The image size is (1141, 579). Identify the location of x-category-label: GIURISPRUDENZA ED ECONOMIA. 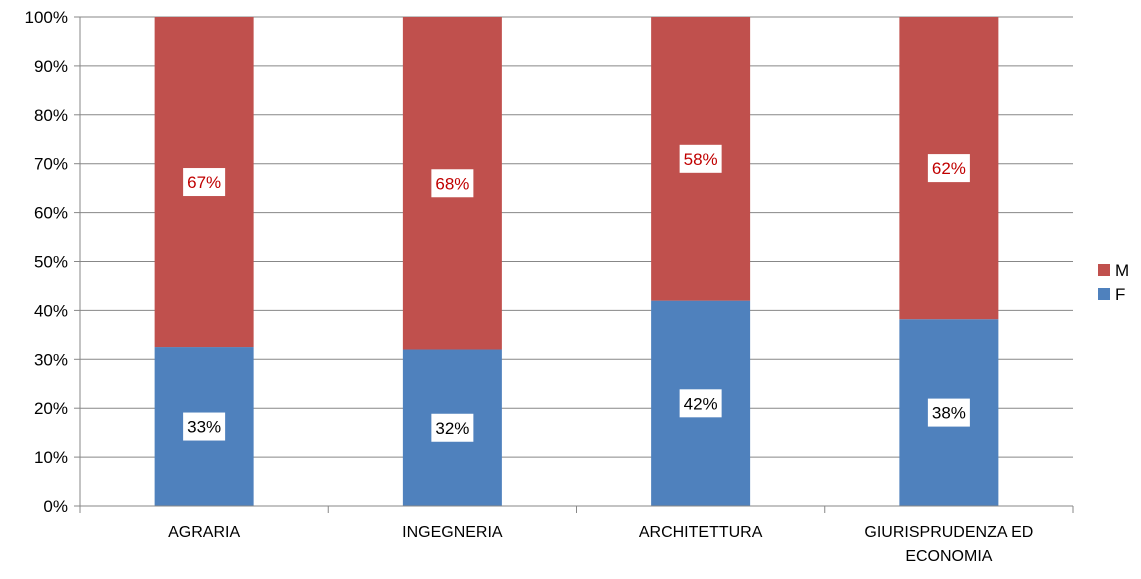
(948, 544).